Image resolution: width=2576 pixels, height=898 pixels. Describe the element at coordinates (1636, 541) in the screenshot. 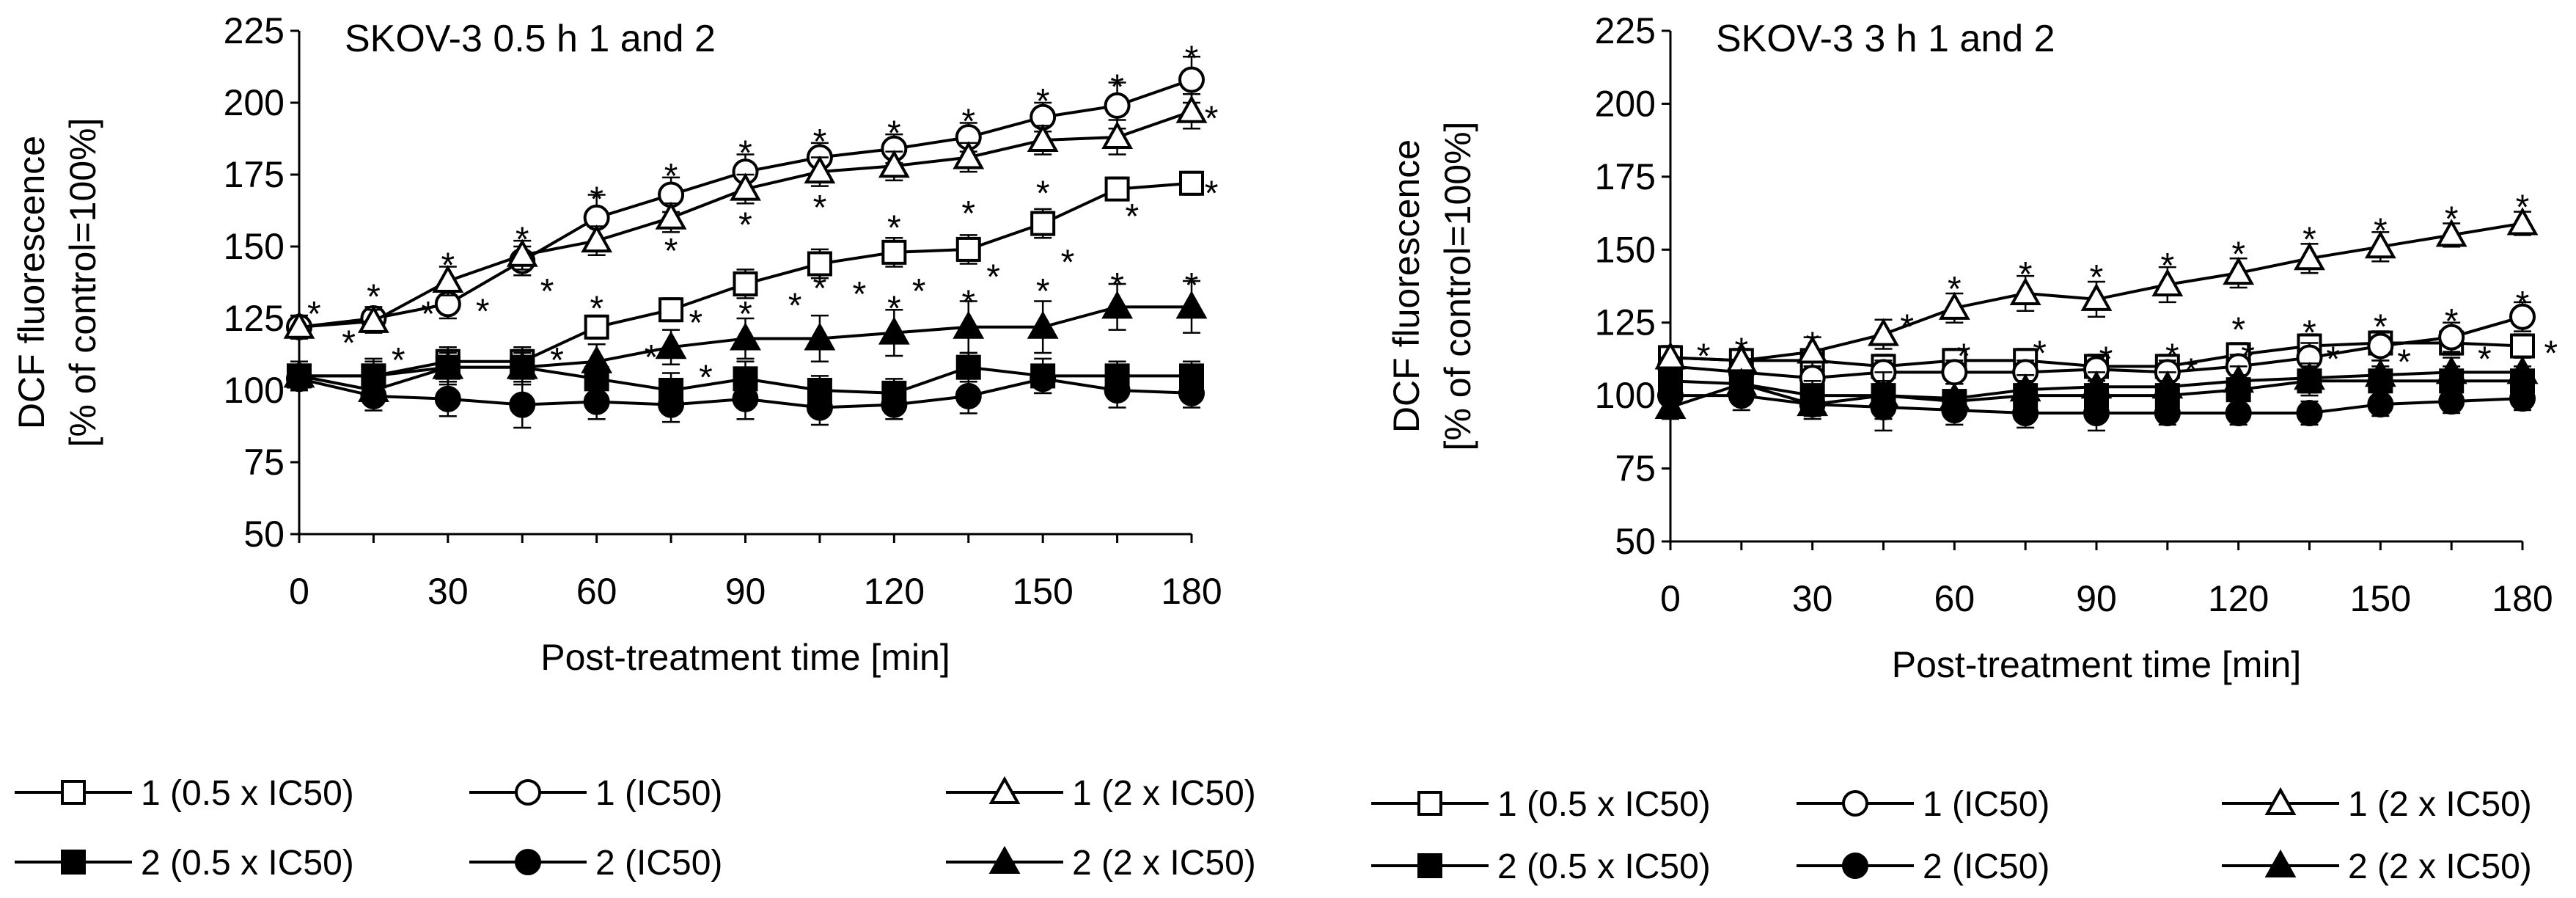

I see `y-tick-label: 50` at that location.